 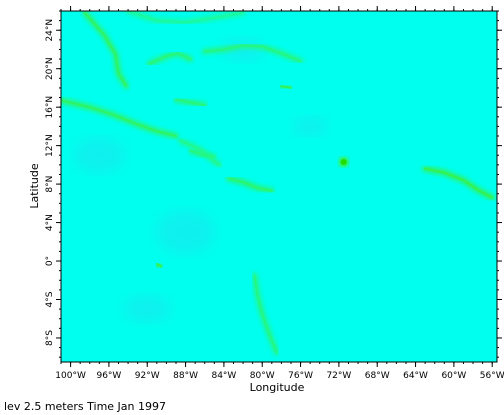 I want to click on feature-jamaica-eddy-core, so click(x=286, y=87).